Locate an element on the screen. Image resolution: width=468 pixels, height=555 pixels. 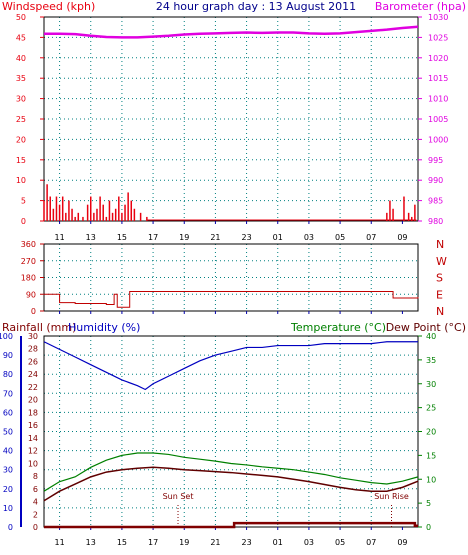
sun-annotation: Sun Rise is located at coordinates (391, 496).